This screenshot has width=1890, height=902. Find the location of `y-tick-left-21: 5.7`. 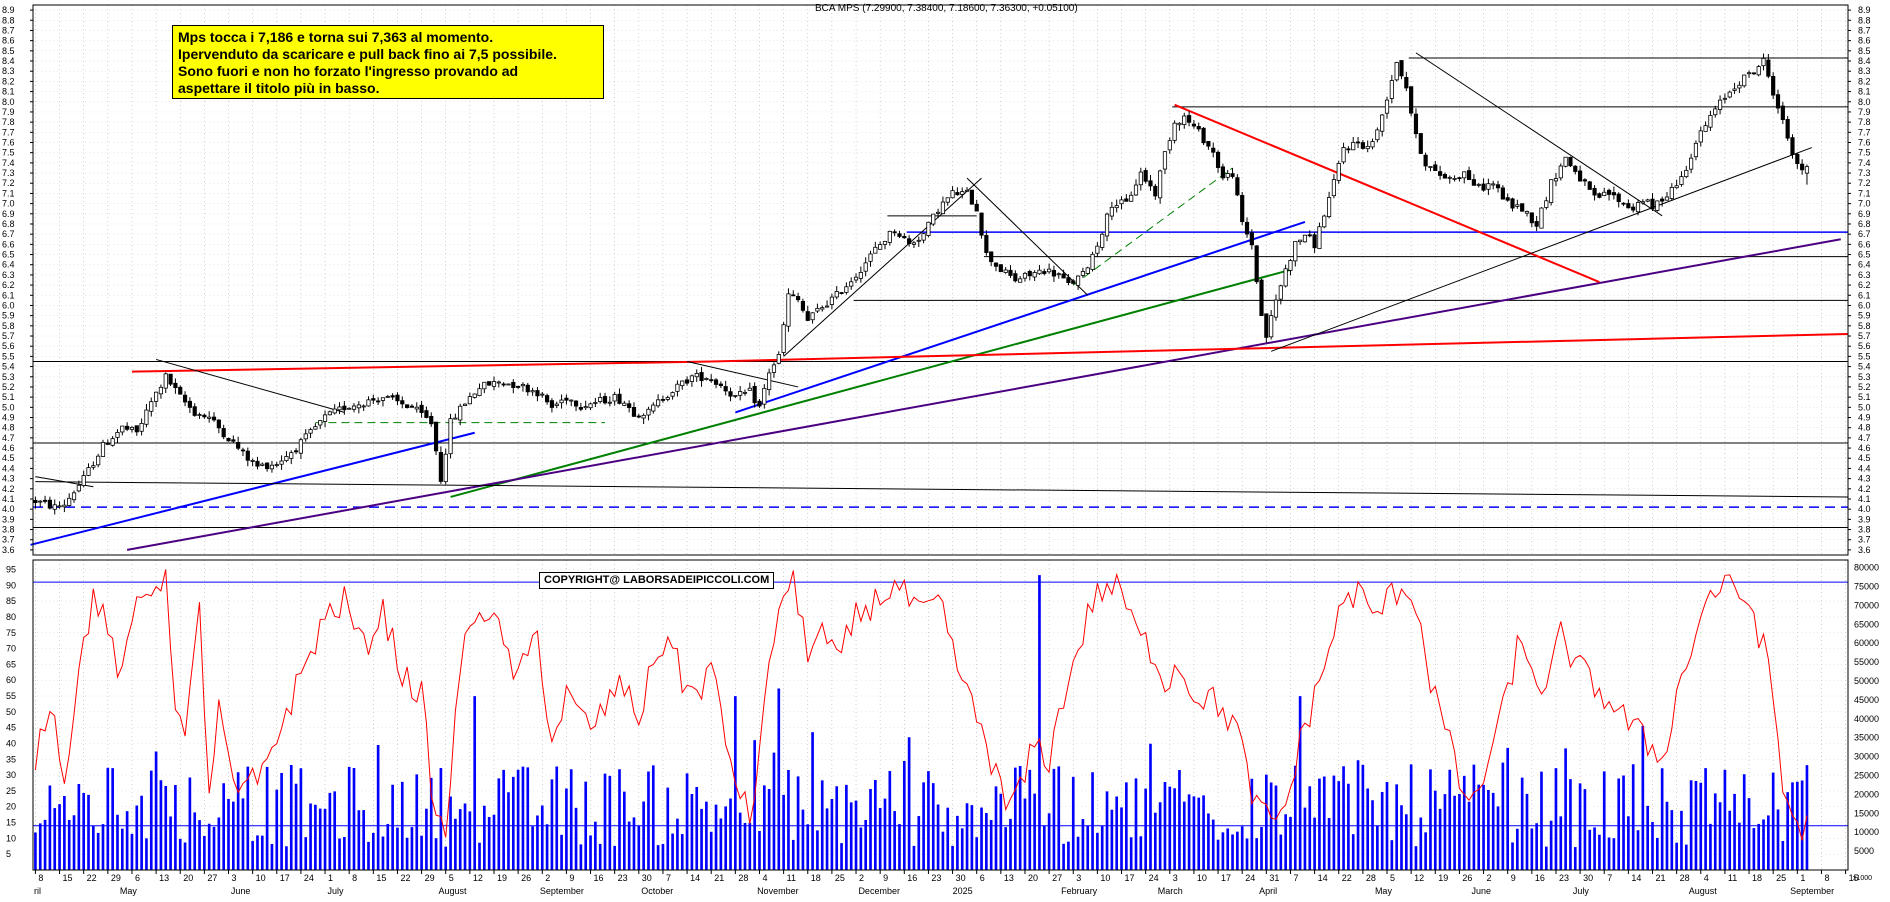

y-tick-left-21: 5.7 is located at coordinates (8, 336).